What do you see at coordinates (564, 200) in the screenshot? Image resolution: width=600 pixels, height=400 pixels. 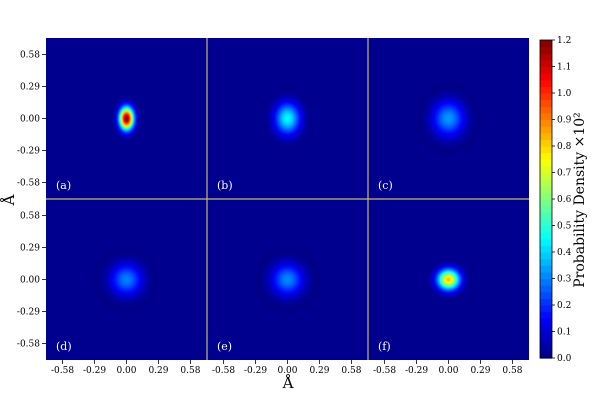 I see `colorbar-tick-label: 0.6` at bounding box center [564, 200].